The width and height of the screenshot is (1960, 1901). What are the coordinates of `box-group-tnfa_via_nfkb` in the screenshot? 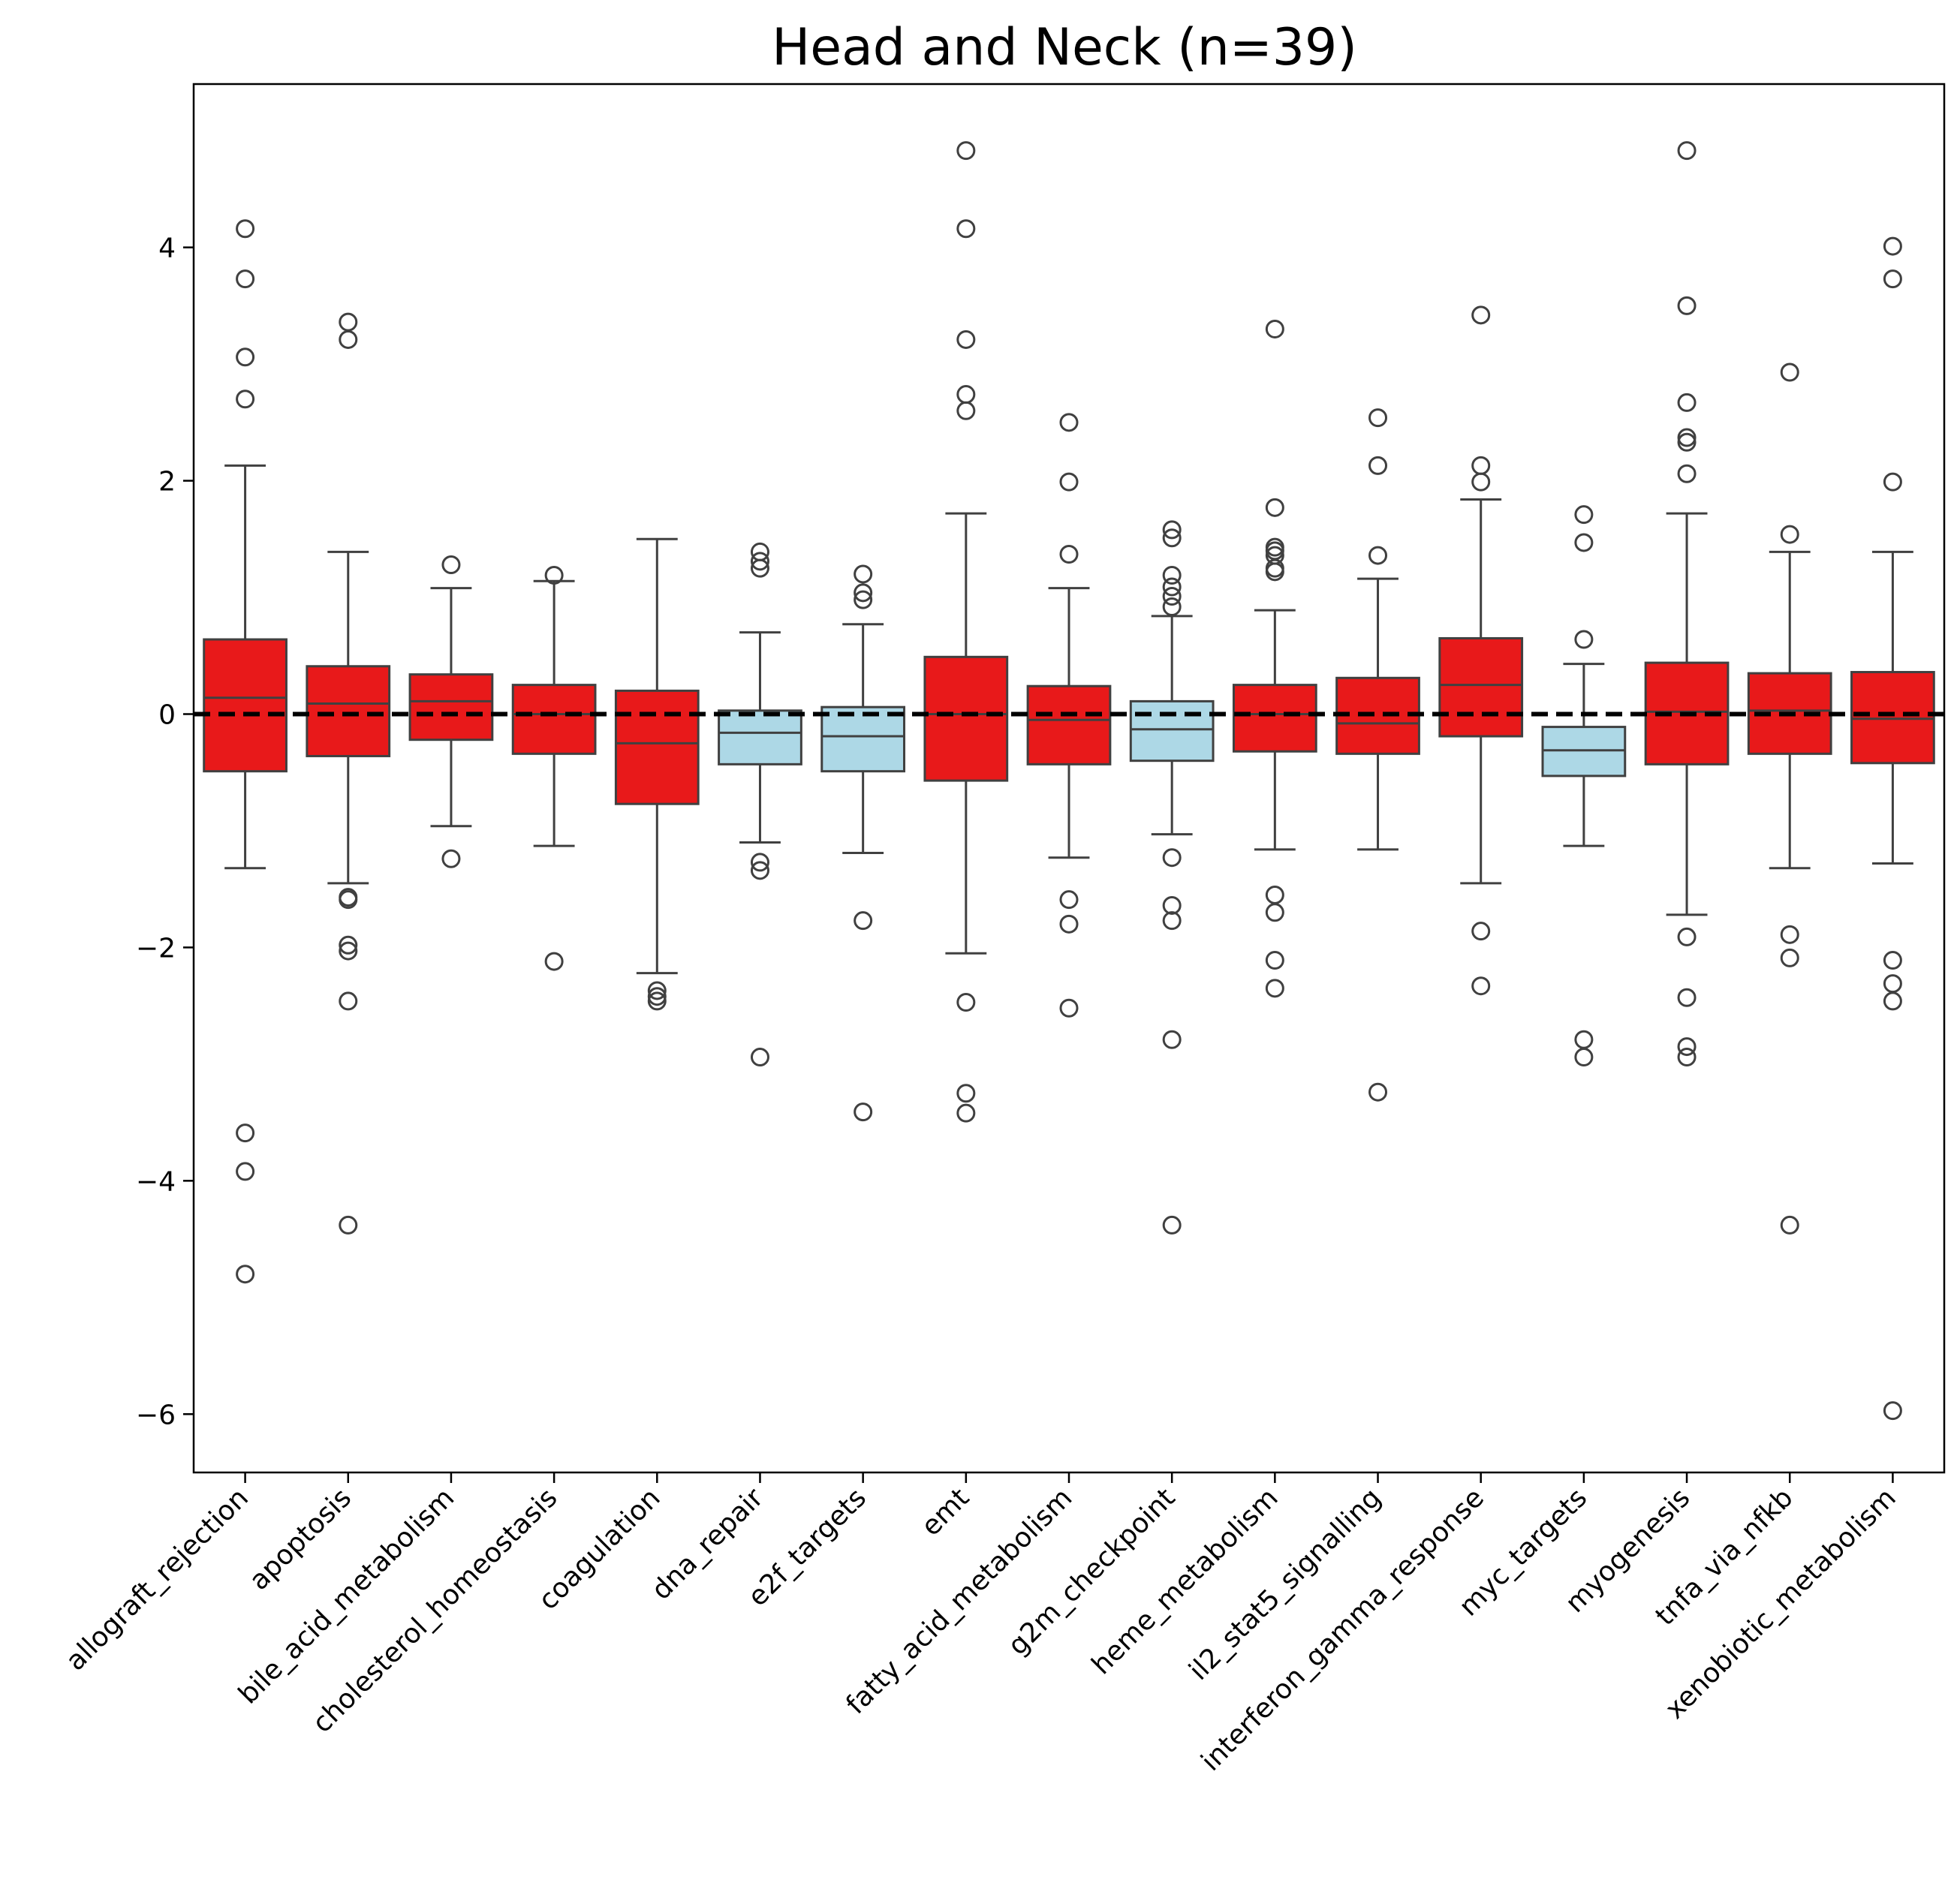 It's located at (1789, 798).